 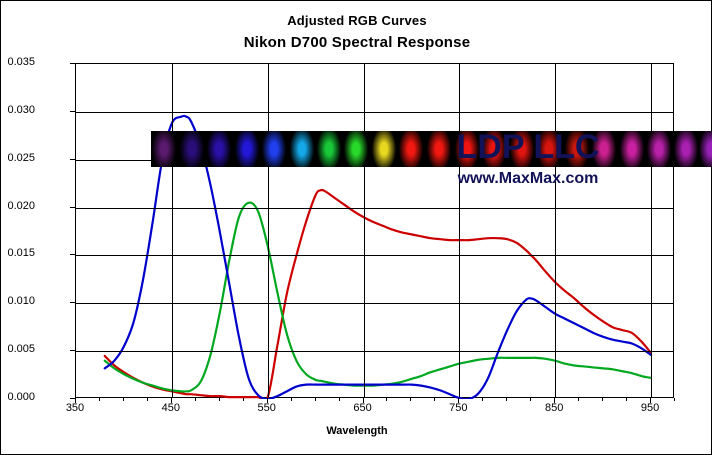 I want to click on y-axis-tick-label: 0.005, so click(x=21, y=349).